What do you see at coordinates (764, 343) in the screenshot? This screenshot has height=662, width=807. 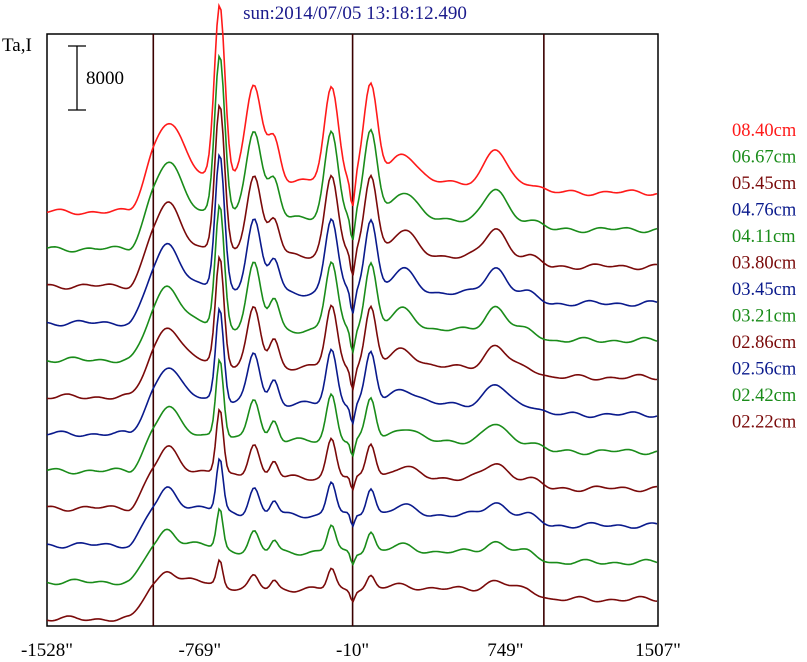 I see `legend-entry: 02.86cm` at bounding box center [764, 343].